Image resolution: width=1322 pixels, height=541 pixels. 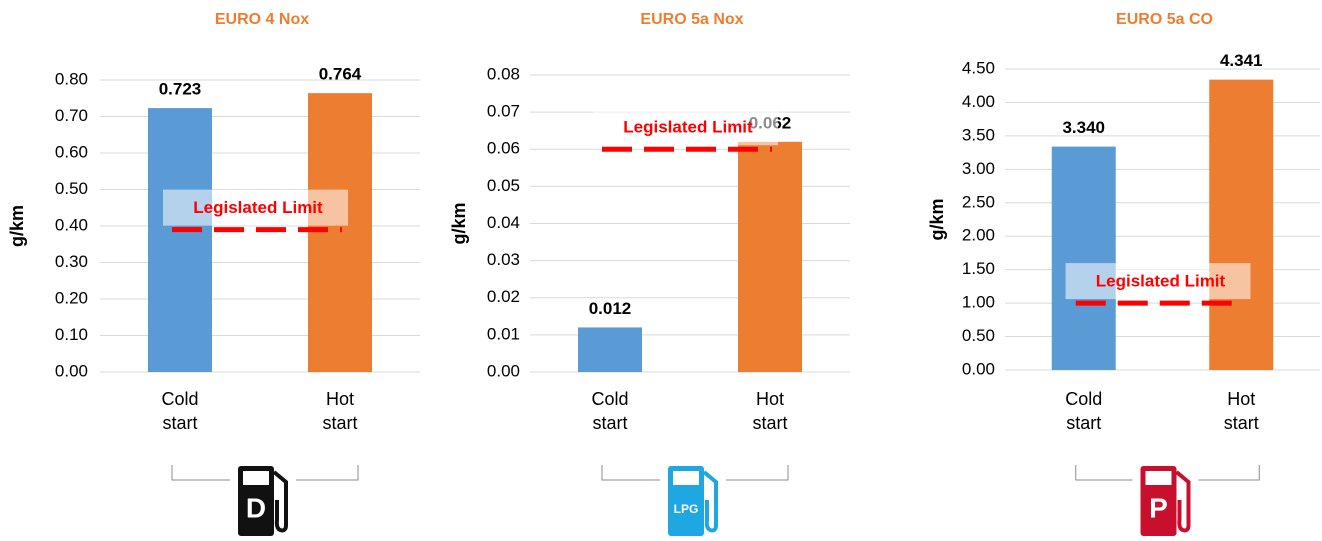 I want to click on y-tick-label: 3.50, so click(x=978, y=134).